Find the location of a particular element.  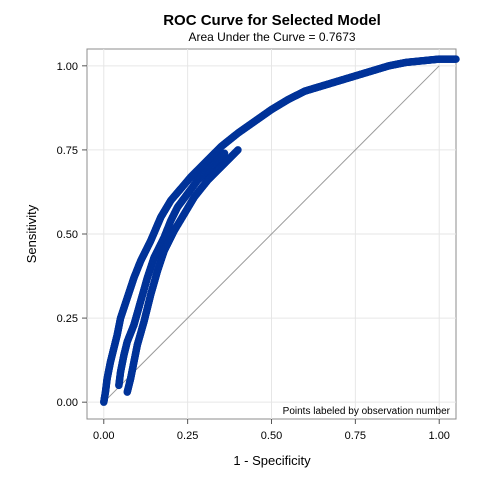

chart-subtitle: Area Under the Curve = 0.7673 is located at coordinates (271, 37).